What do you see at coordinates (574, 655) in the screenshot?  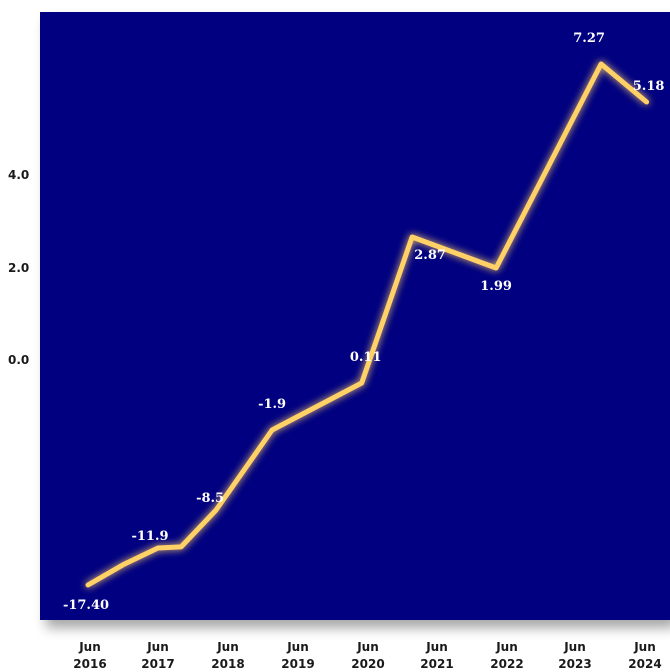 I see `x-tick-label: Jun 2023` at bounding box center [574, 655].